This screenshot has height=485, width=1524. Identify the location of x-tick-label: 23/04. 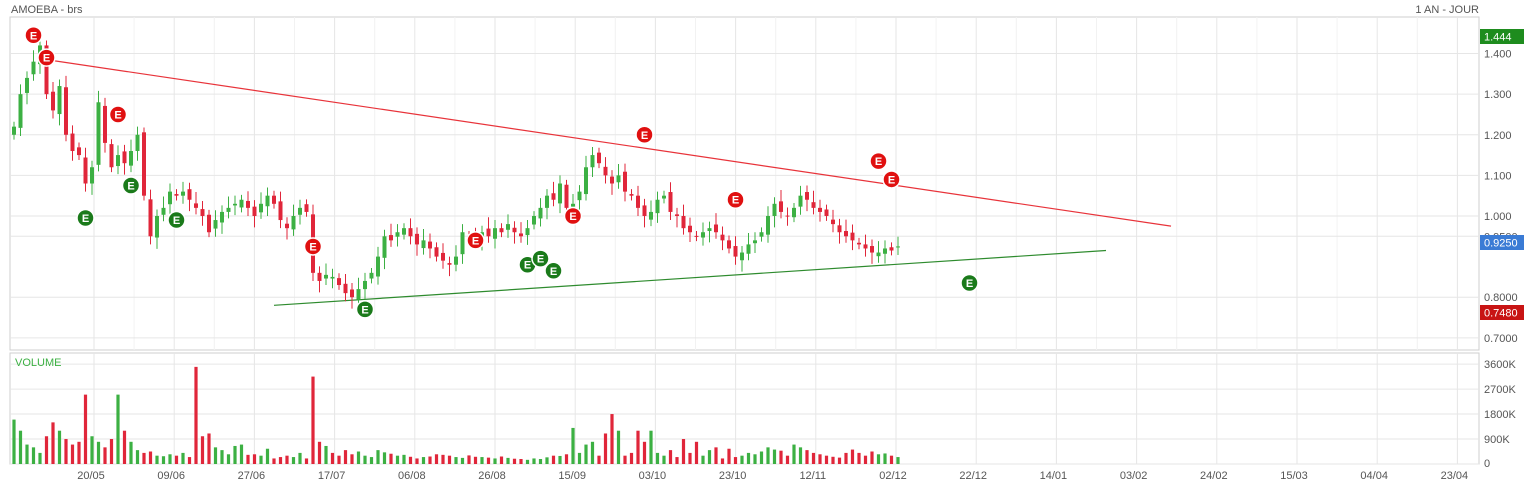
(1455, 476).